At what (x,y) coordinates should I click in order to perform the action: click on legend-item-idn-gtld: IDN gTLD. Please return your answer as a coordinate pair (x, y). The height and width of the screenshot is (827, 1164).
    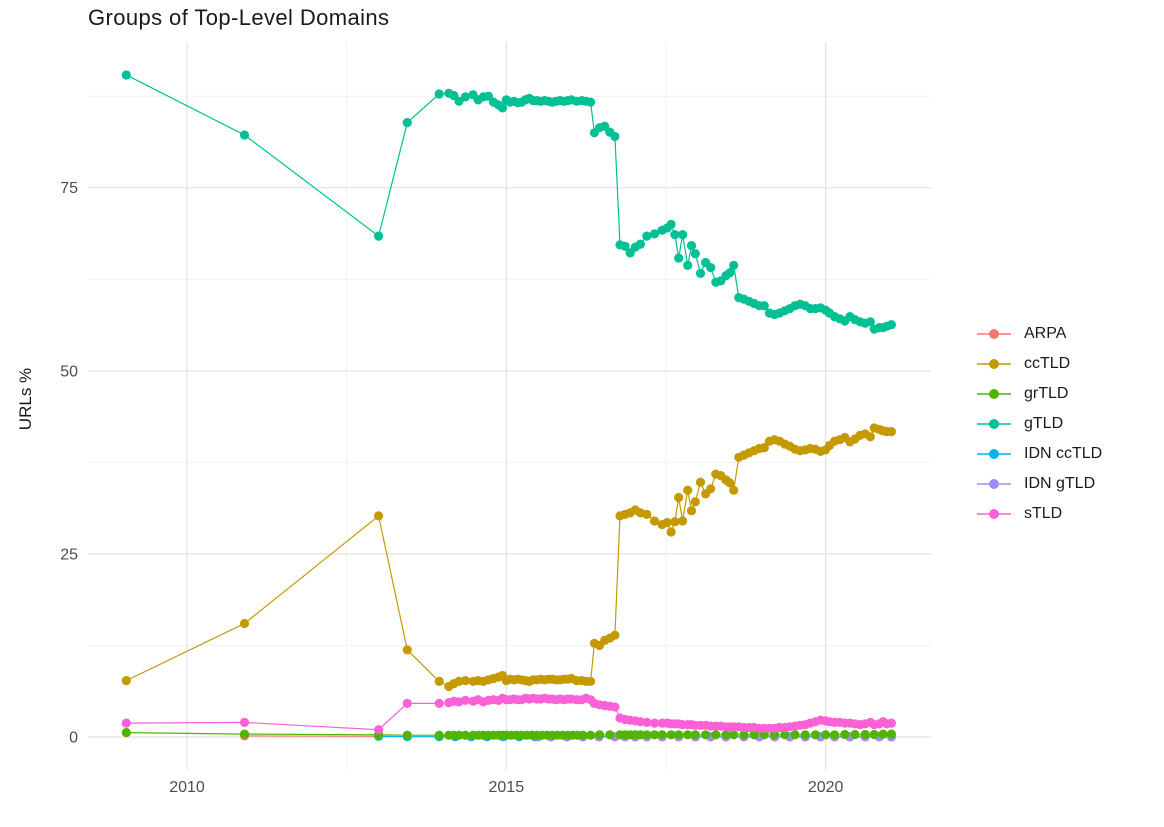
    Looking at the image, I should click on (1039, 484).